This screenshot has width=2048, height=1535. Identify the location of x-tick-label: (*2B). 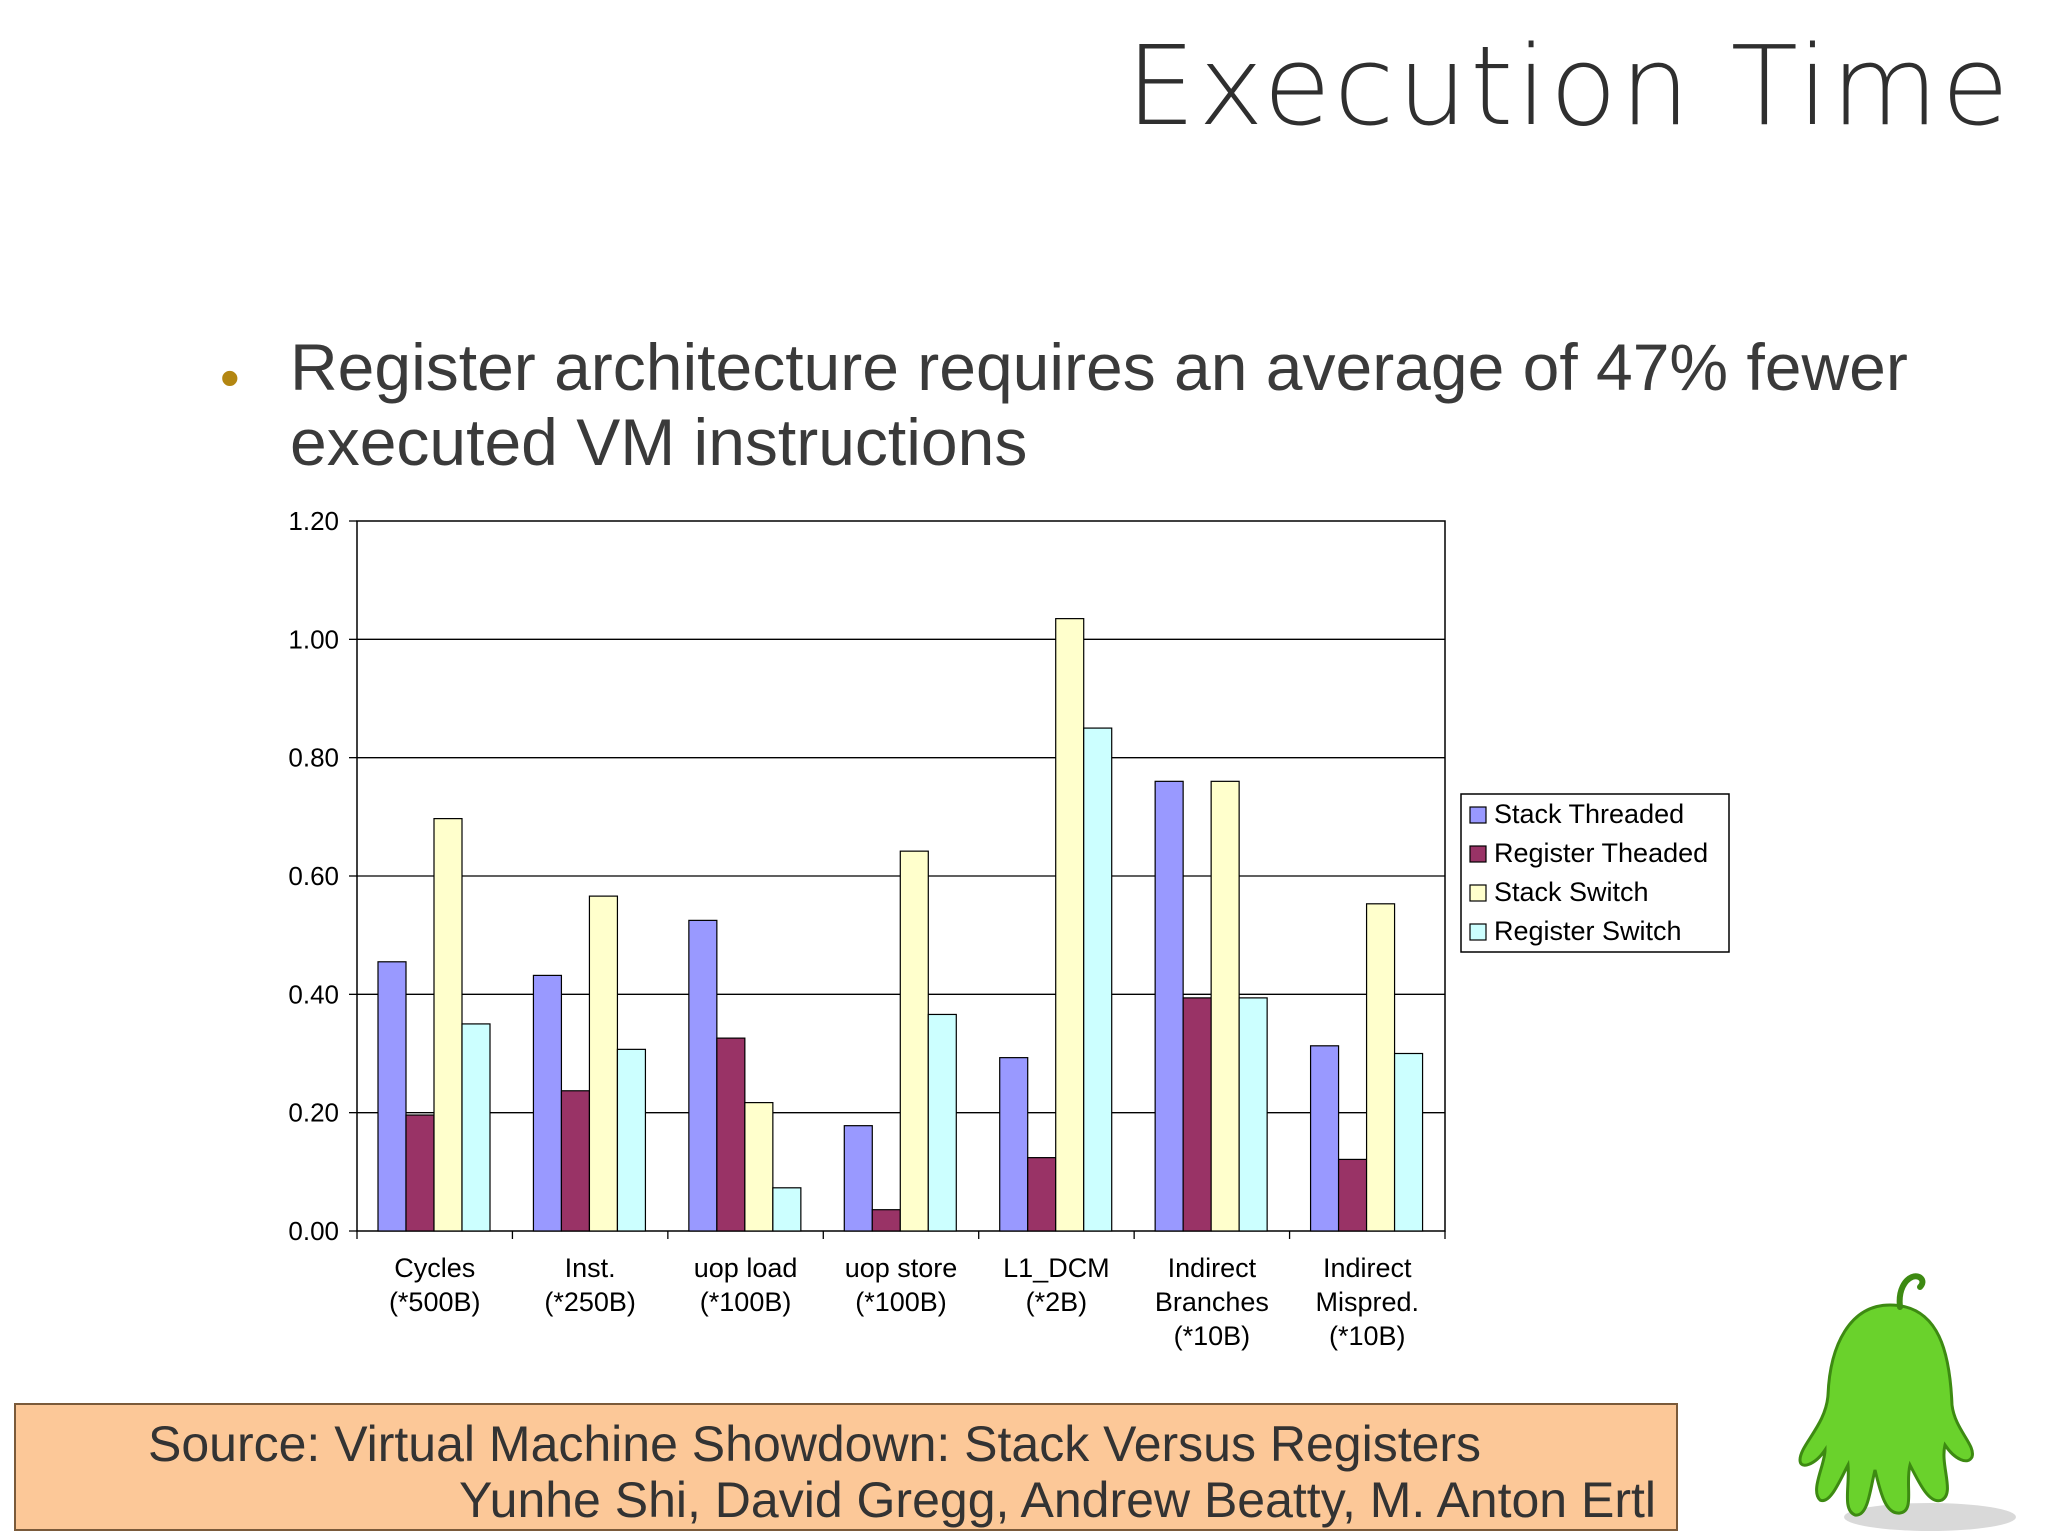
(1057, 1302).